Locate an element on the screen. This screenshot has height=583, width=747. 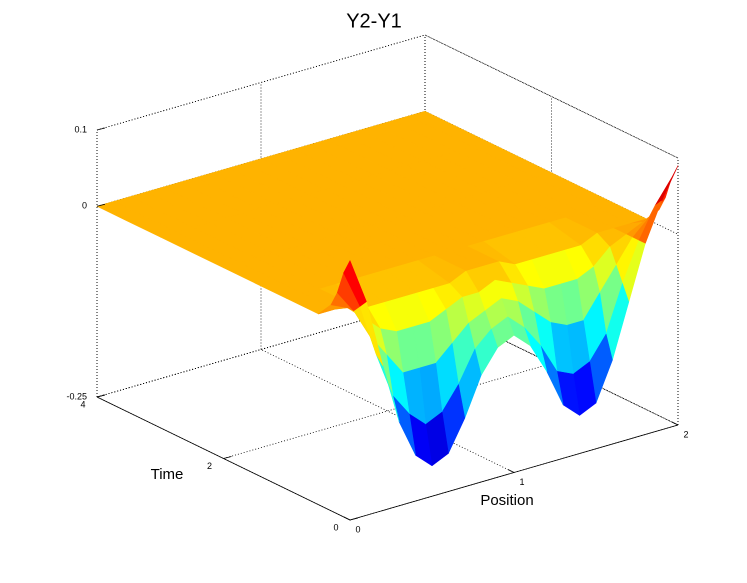
x-tick-label: 0 is located at coordinates (357, 529).